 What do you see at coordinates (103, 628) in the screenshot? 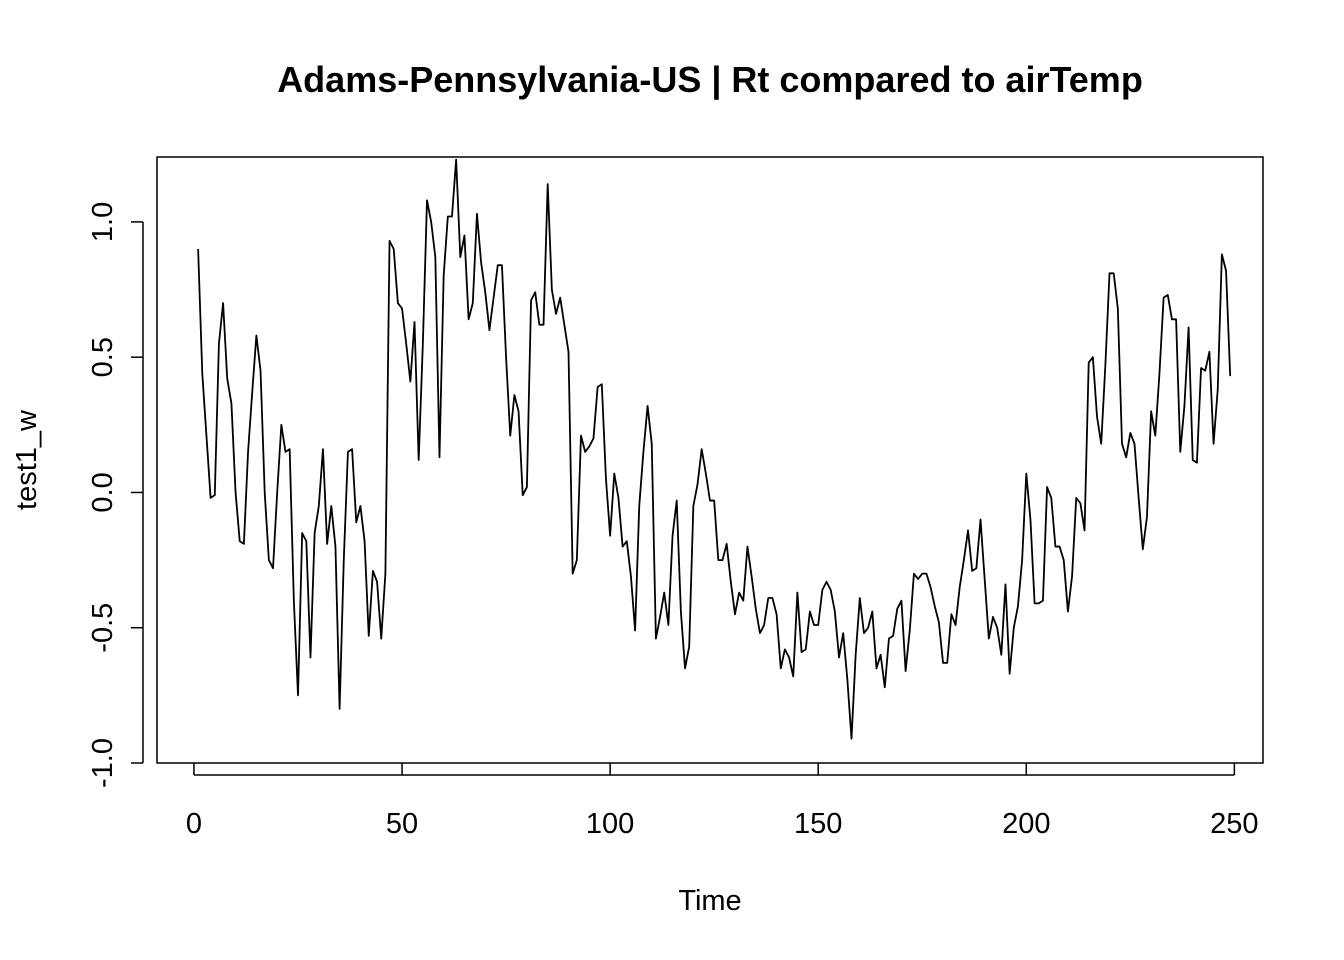
I see `y-tick-label: -0.5` at bounding box center [103, 628].